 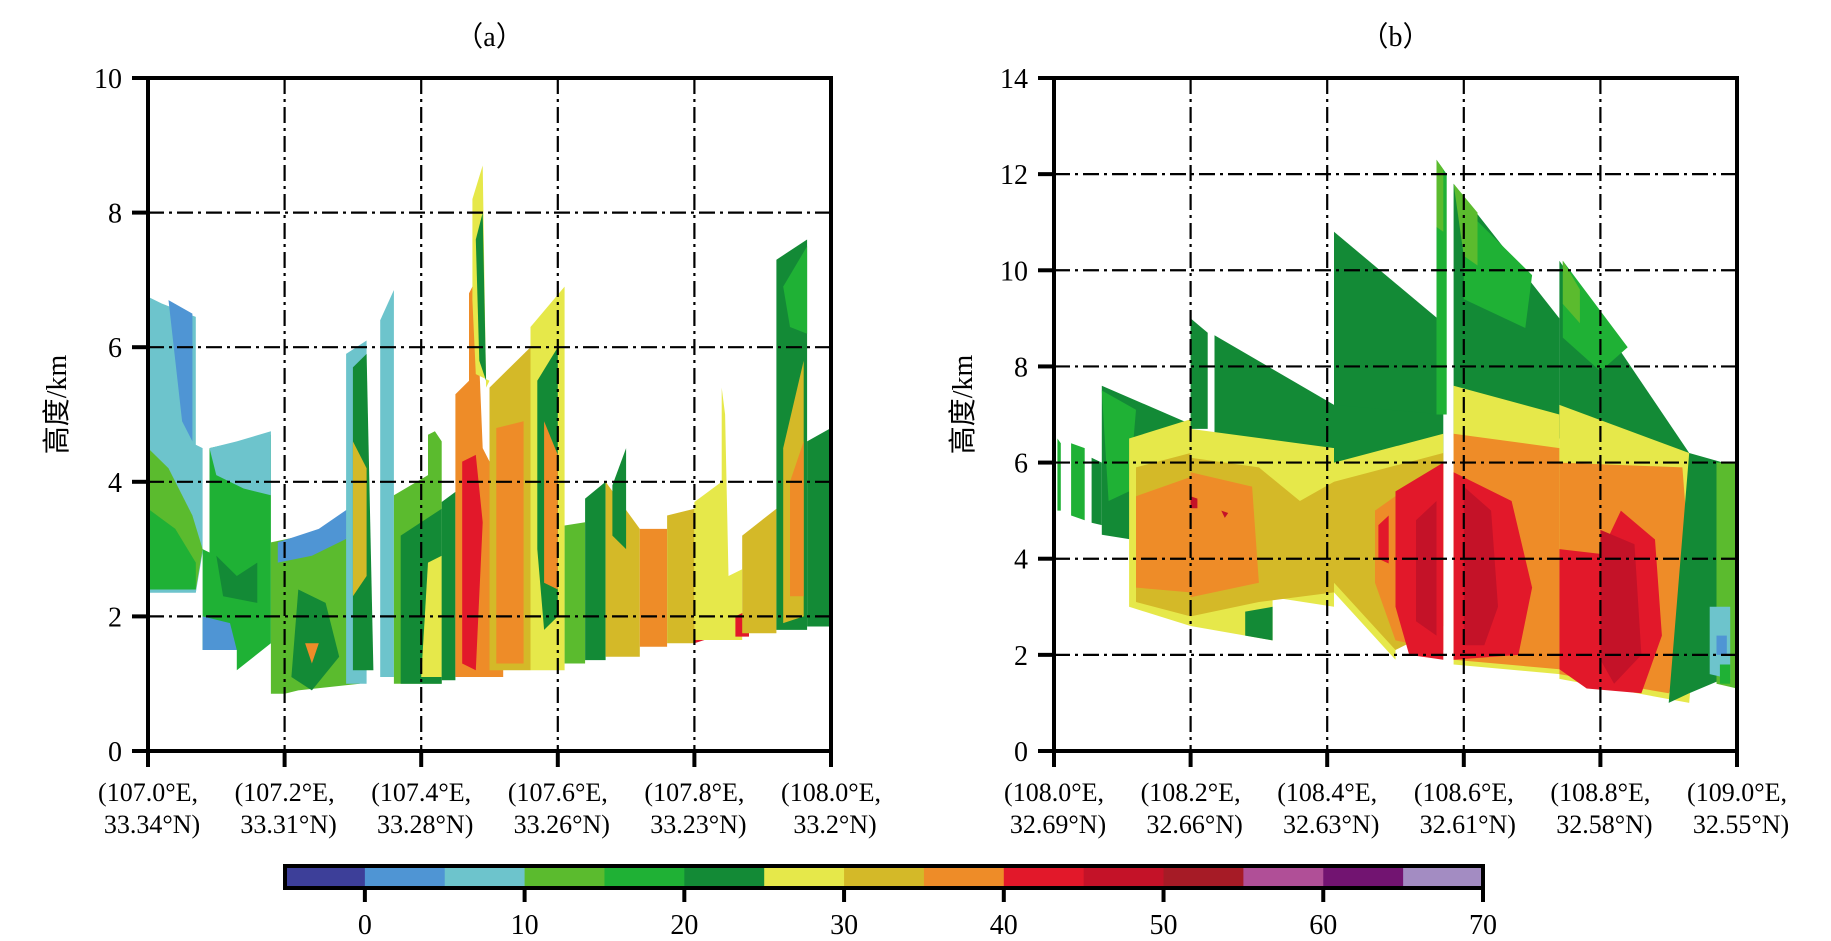 I want to click on colorbar-bins, so click(x=884, y=877).